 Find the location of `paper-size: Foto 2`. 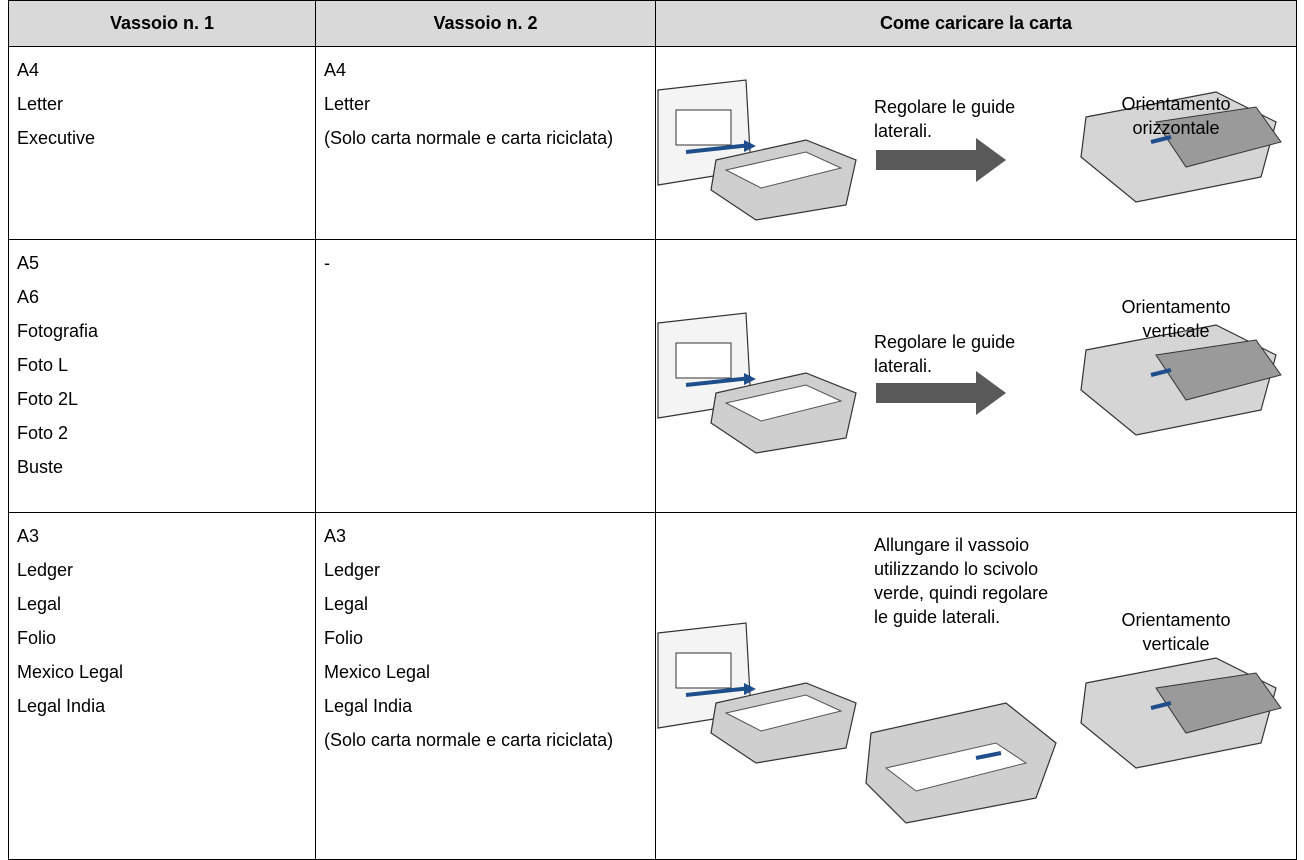

paper-size: Foto 2 is located at coordinates (43, 433).